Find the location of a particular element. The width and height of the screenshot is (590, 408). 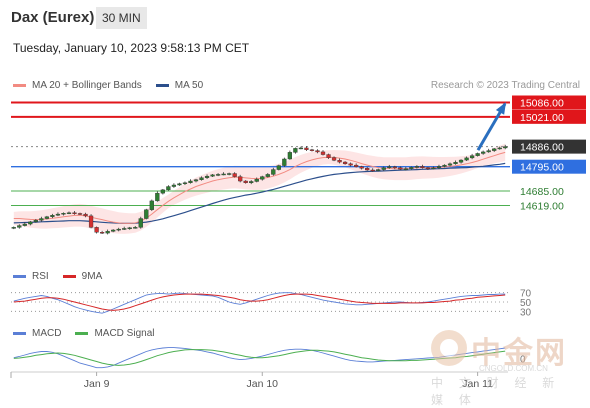

level-label-3: 14795.00 is located at coordinates (542, 168).